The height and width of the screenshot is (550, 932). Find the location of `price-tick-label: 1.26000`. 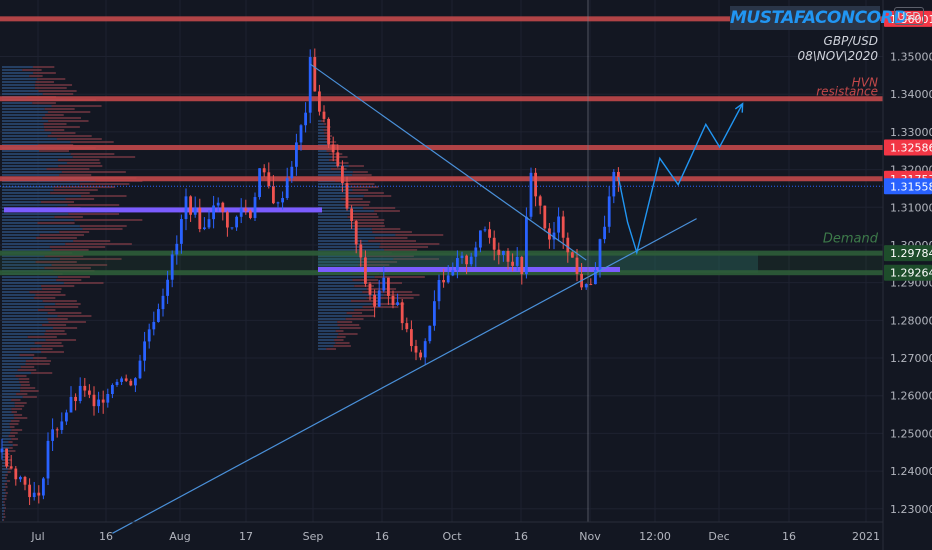

price-tick-label: 1.26000 is located at coordinates (911, 396).